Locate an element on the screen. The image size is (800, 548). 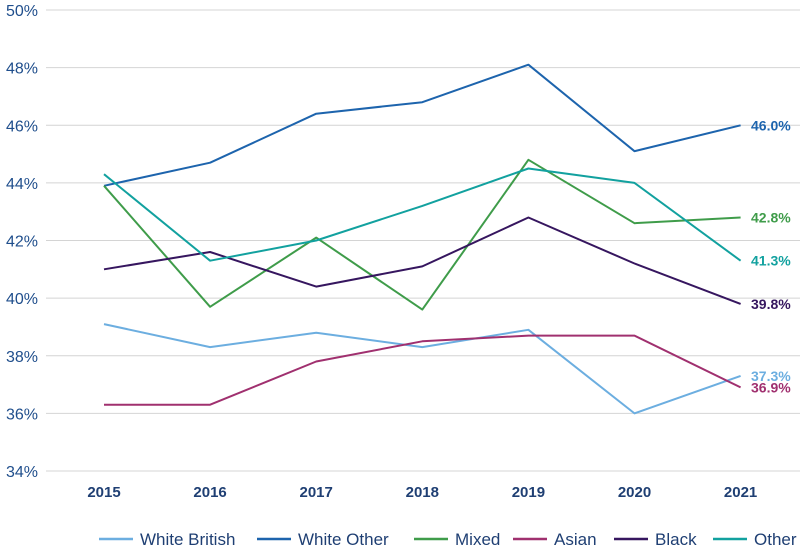
y-tick-label: 38% is located at coordinates (22, 357).